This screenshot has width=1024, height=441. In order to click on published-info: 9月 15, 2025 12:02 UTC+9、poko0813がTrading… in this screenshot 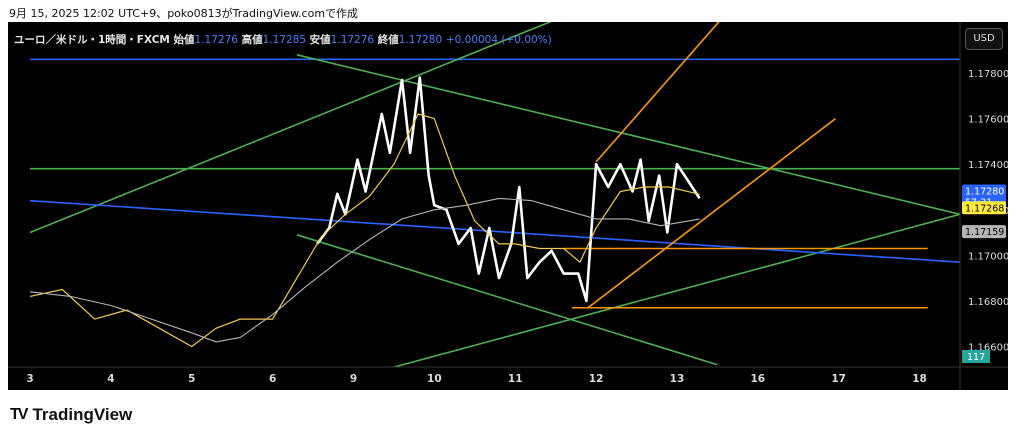, I will do `click(184, 13)`.